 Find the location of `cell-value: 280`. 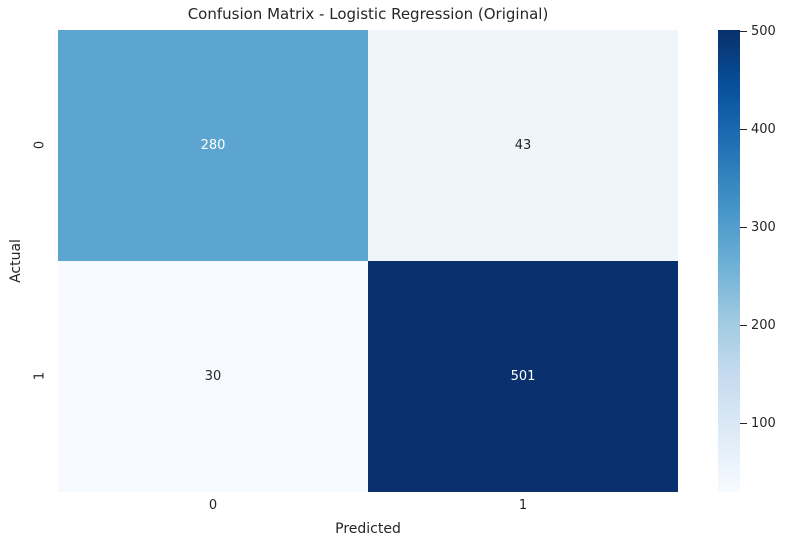

cell-value: 280 is located at coordinates (213, 145).